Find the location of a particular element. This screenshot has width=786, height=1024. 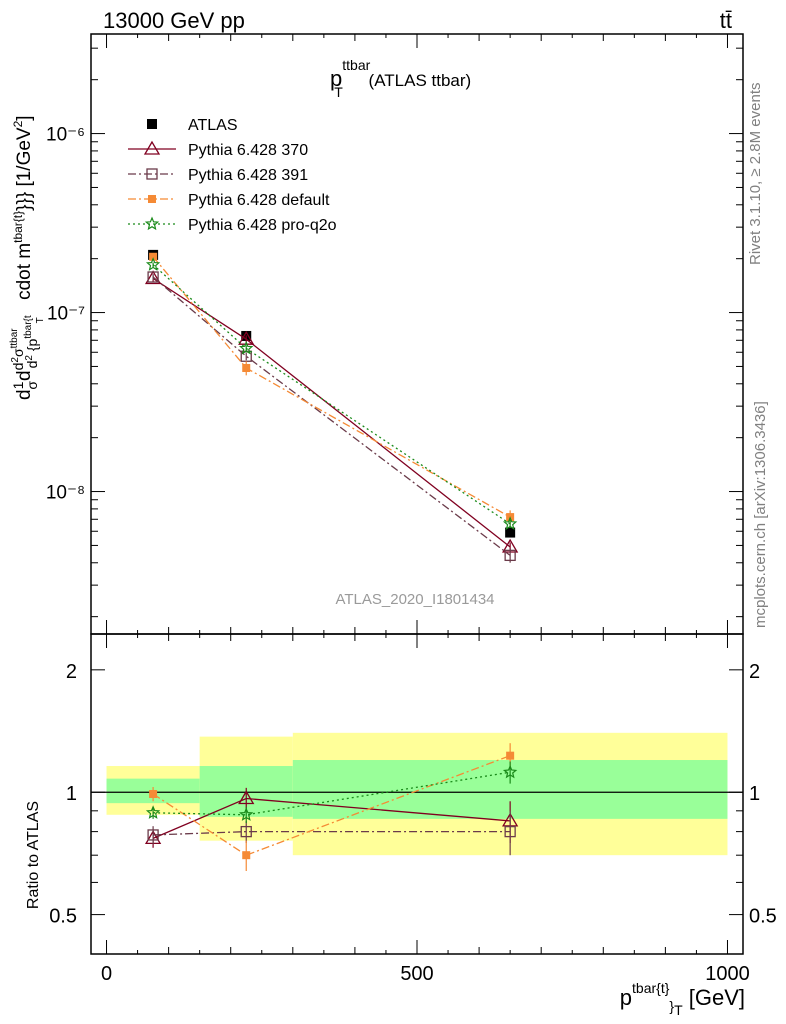

x-axis-label-unit: [GeV] is located at coordinates (714, 997).